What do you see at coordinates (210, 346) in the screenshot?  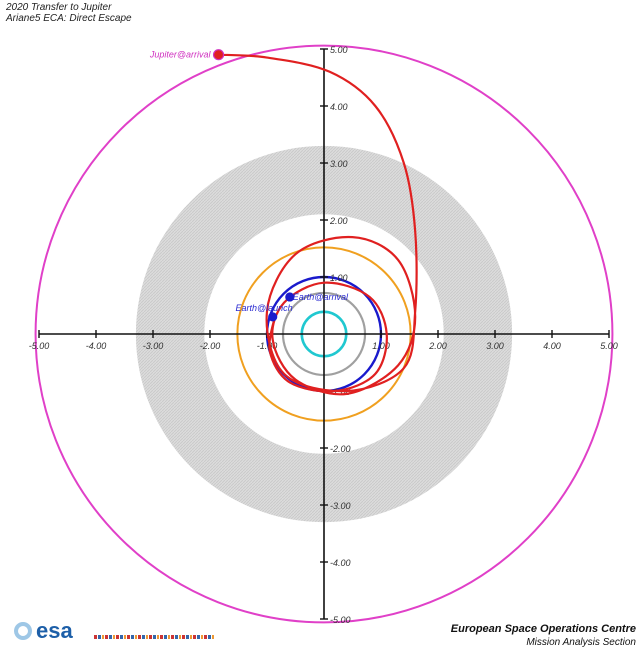 I see `x-tick-label: -2.00` at bounding box center [210, 346].